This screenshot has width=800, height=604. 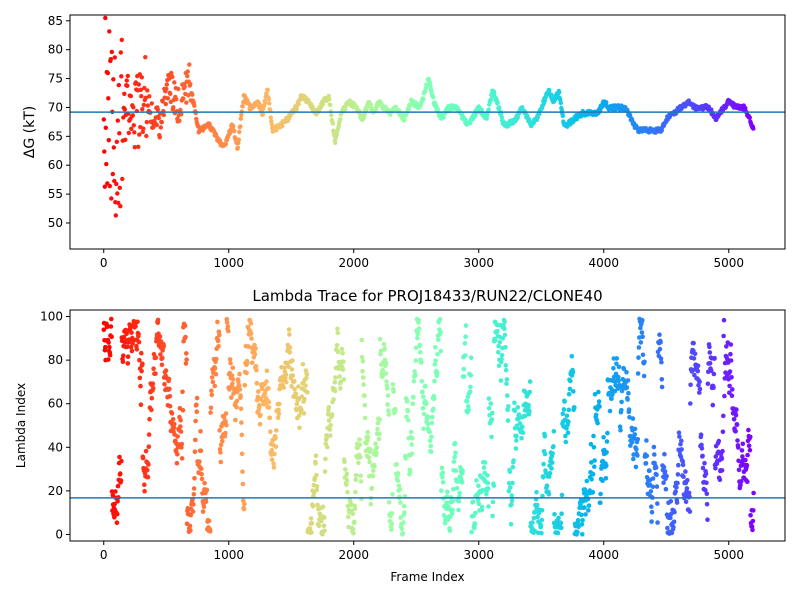 I want to click on x-tick-label: 2000, so click(x=353, y=555).